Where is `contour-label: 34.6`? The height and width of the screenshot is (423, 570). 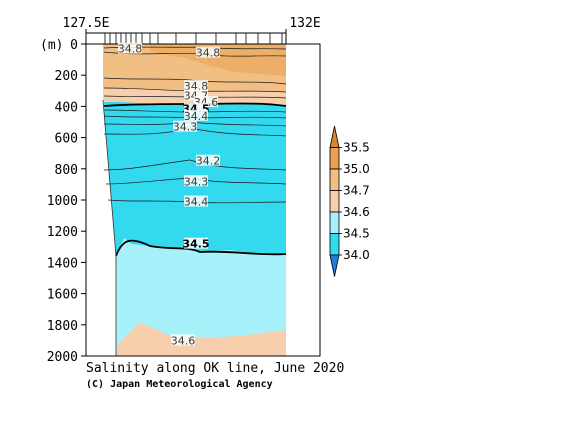 contour-label: 34.6 is located at coordinates (183, 340).